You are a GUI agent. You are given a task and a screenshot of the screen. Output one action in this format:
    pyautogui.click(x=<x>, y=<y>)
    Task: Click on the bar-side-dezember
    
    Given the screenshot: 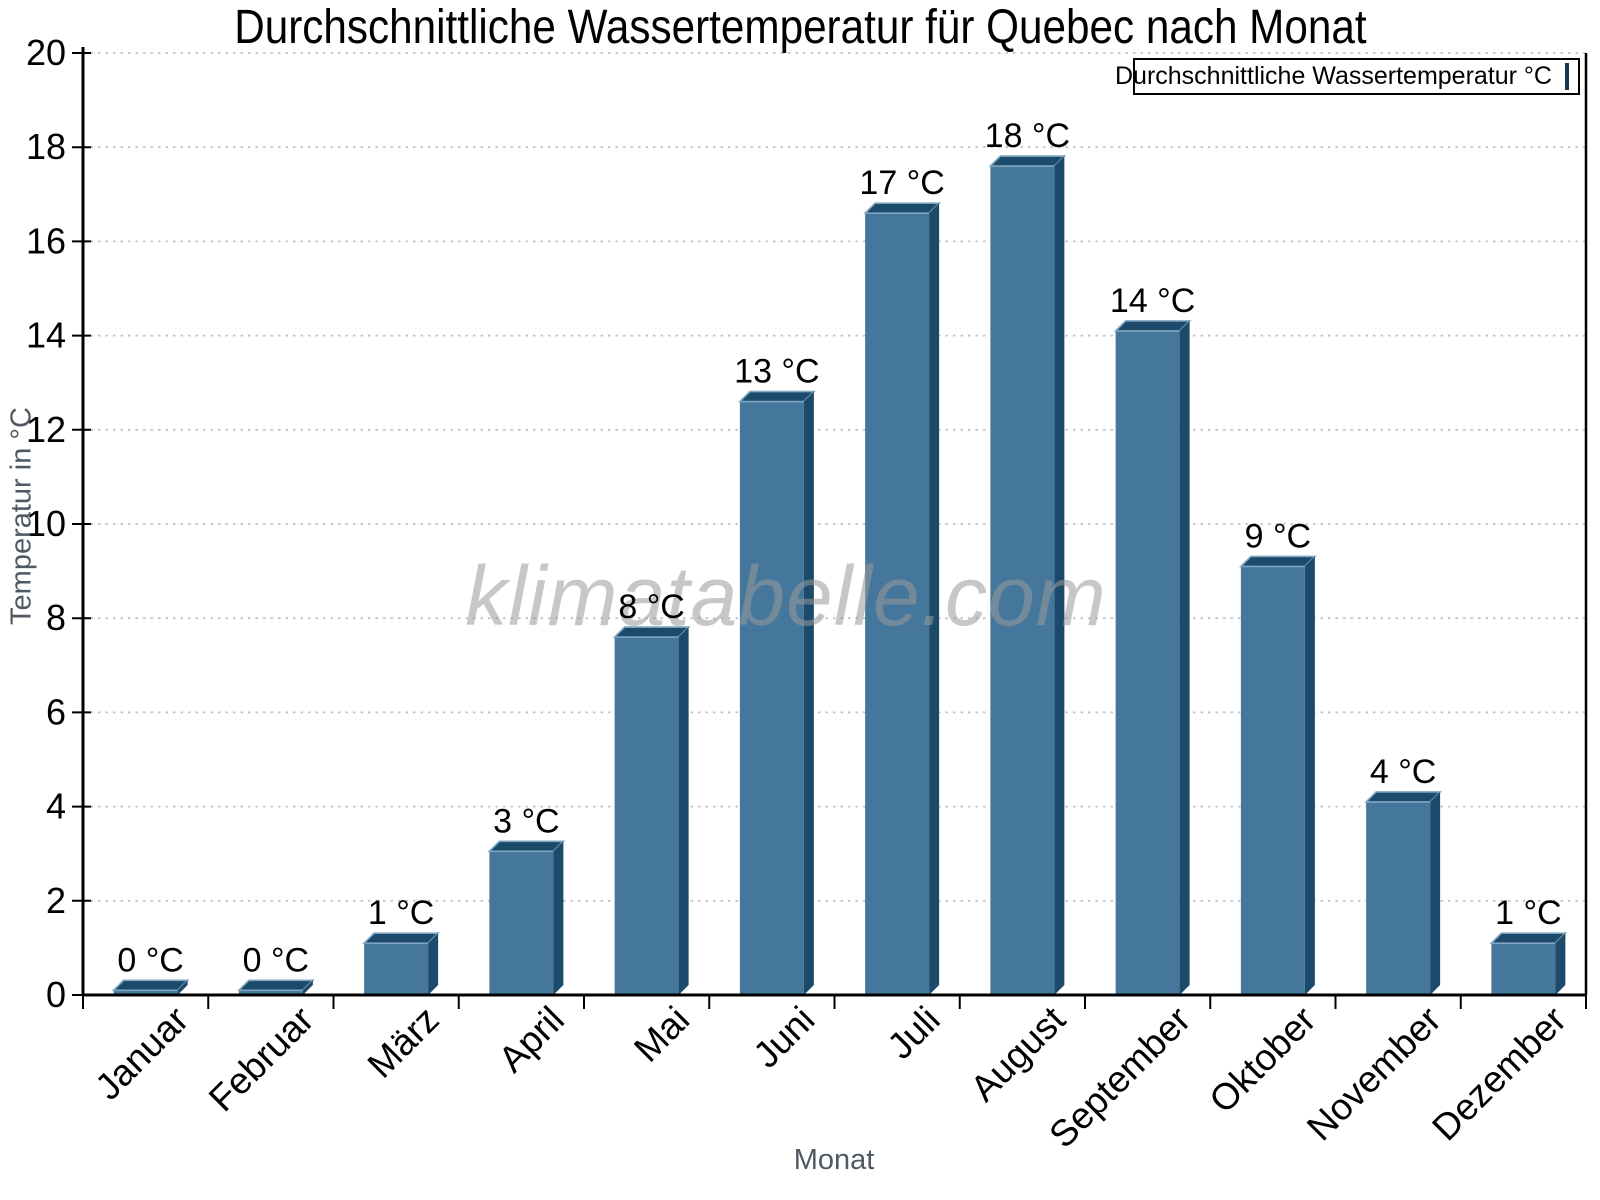 What is the action you would take?
    pyautogui.click(x=1560, y=964)
    